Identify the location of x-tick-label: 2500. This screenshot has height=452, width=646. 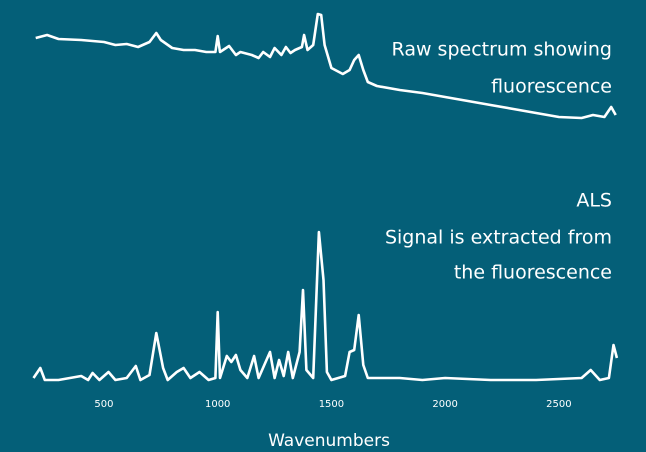
(558, 404).